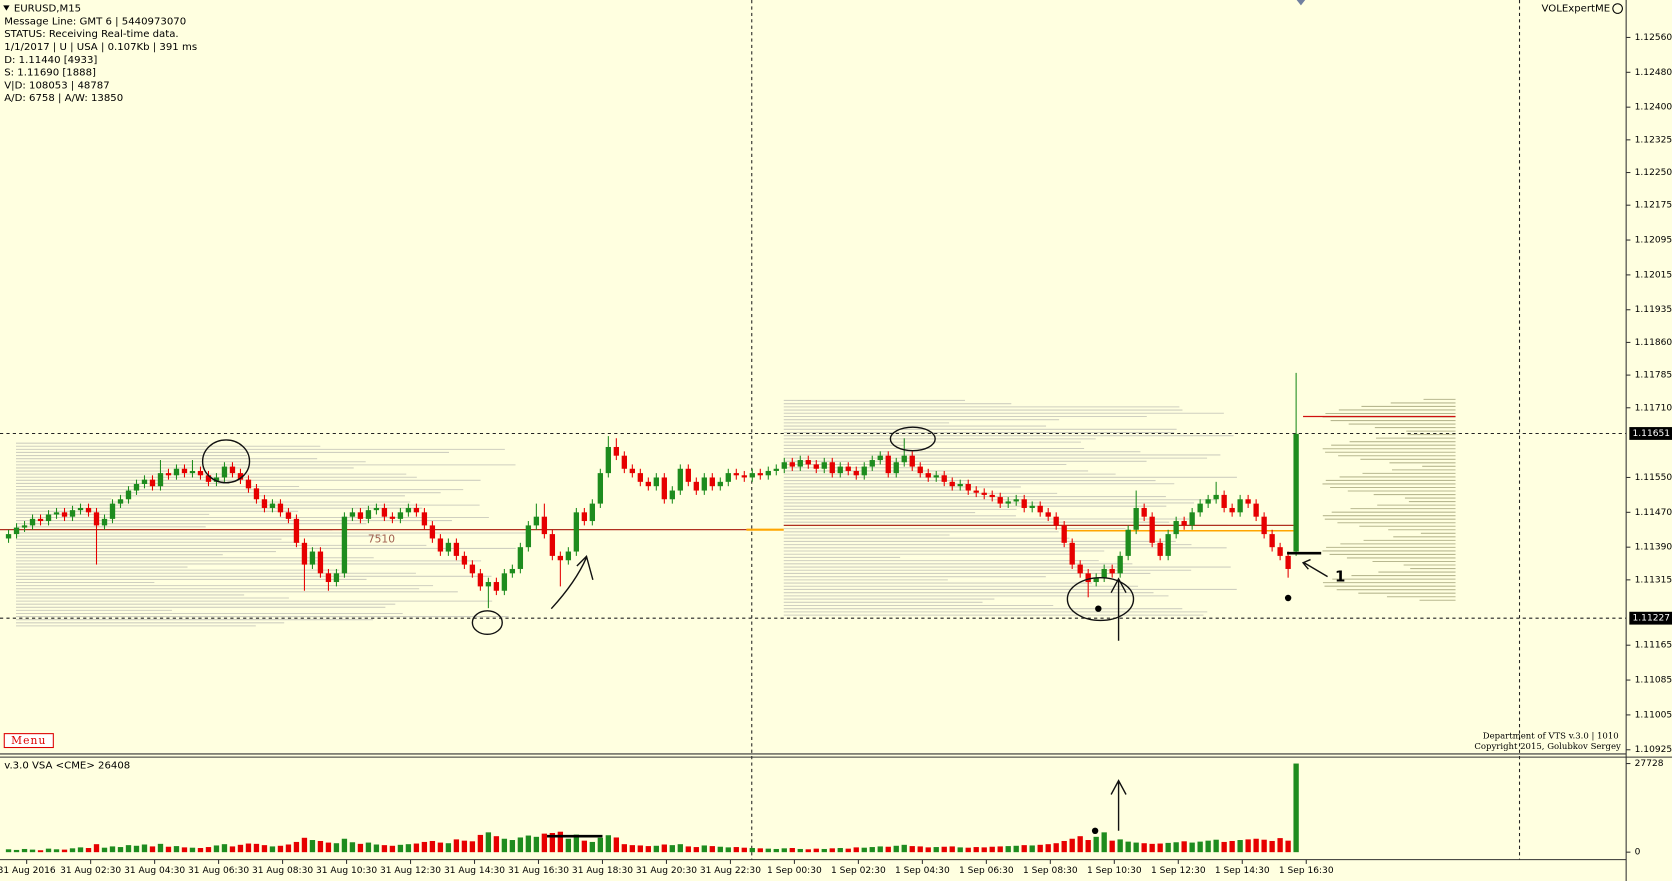  Describe the element at coordinates (154, 871) in the screenshot. I see `x-tick-label: 31 Aug 04:30` at that location.